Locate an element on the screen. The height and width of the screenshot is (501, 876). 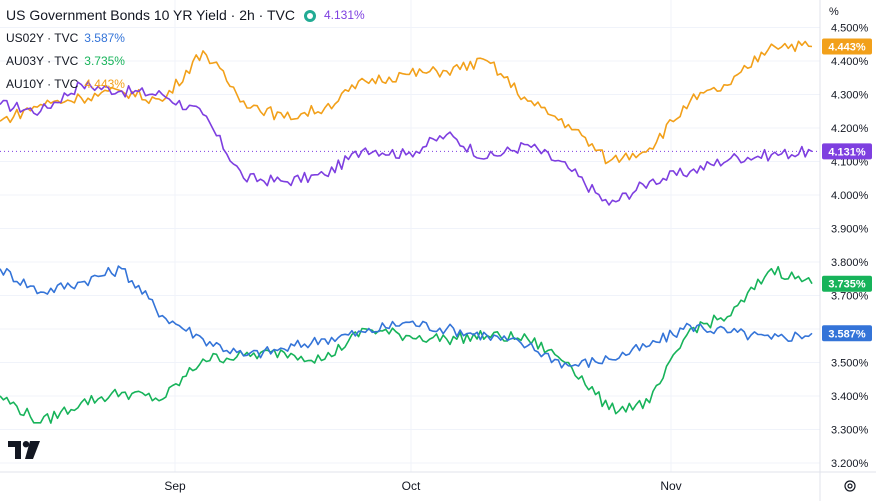
last-value-text: 3.587% is located at coordinates (847, 334).